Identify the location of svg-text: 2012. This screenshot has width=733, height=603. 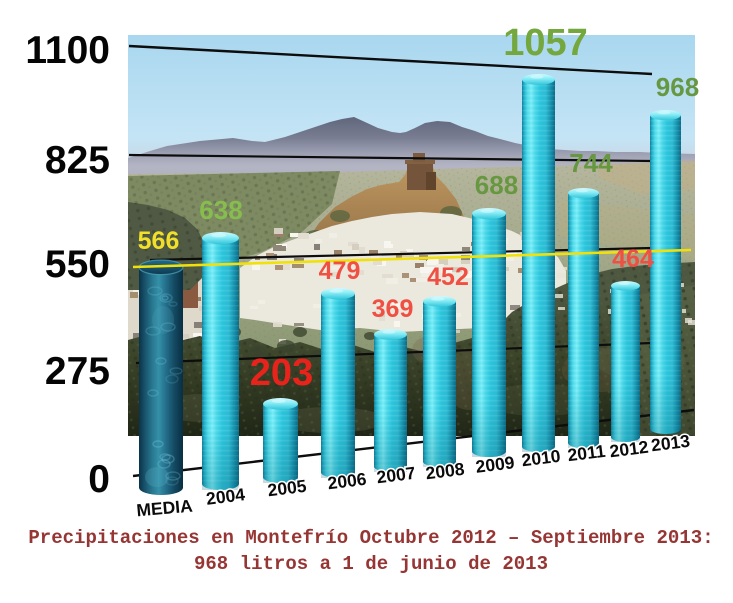
(628, 449).